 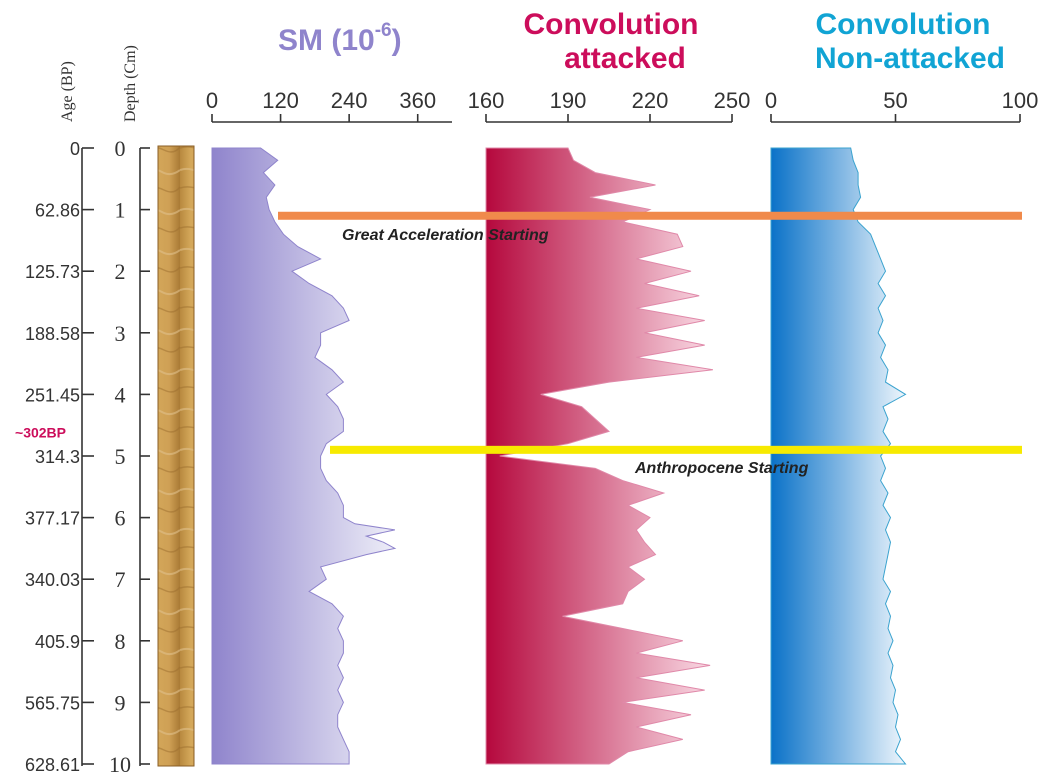 I want to click on sm-title-superscript: -6, so click(x=383, y=30).